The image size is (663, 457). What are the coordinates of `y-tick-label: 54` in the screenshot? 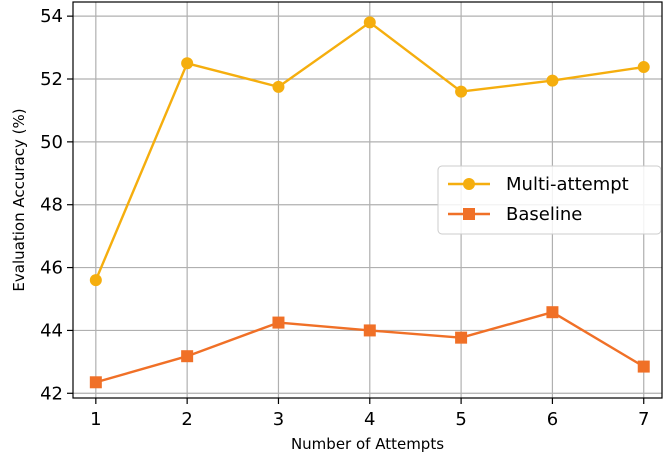 It's located at (51, 16).